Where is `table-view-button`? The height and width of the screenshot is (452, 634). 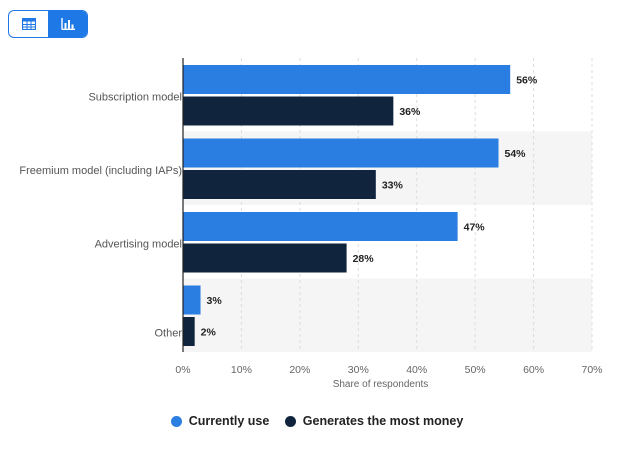 table-view-button is located at coordinates (28, 24).